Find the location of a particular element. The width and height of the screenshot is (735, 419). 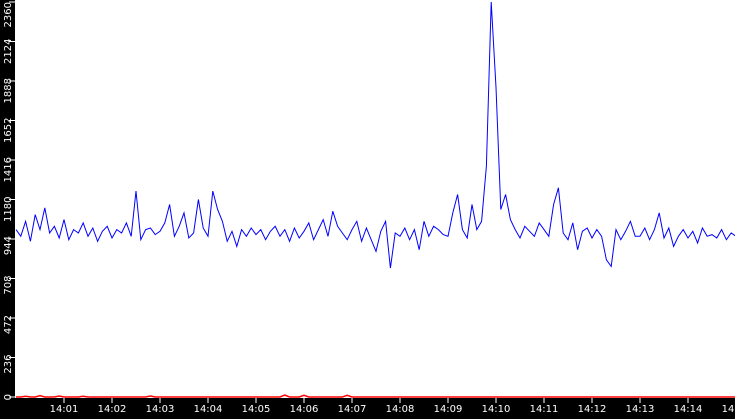

x-tick-label: 14:09 is located at coordinates (448, 409).